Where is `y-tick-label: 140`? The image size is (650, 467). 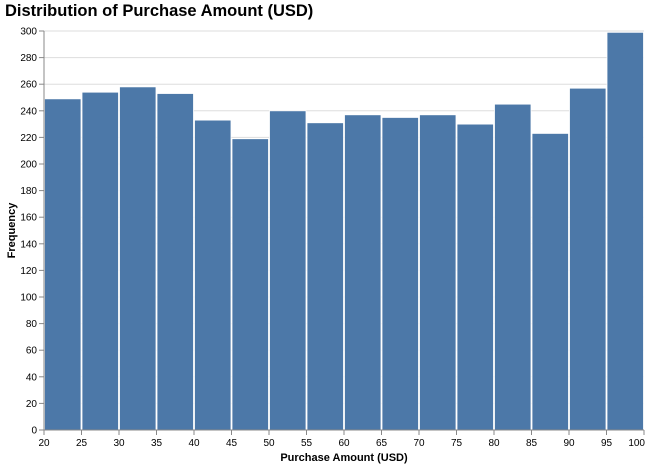
y-tick-label: 140 is located at coordinates (28, 244).